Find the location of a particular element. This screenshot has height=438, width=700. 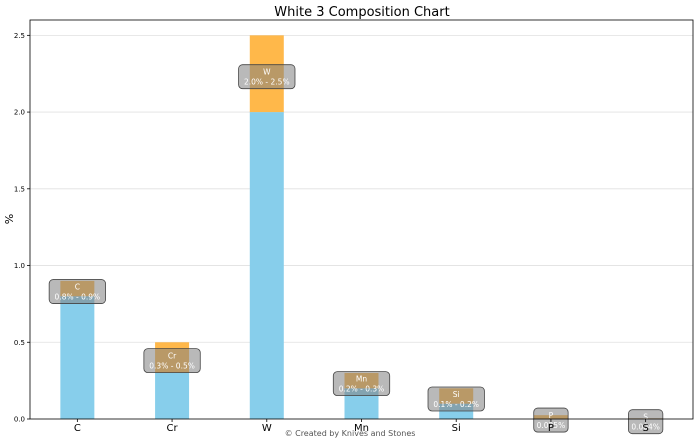

bar-label-range: 2.0% - 2.5% is located at coordinates (267, 82).